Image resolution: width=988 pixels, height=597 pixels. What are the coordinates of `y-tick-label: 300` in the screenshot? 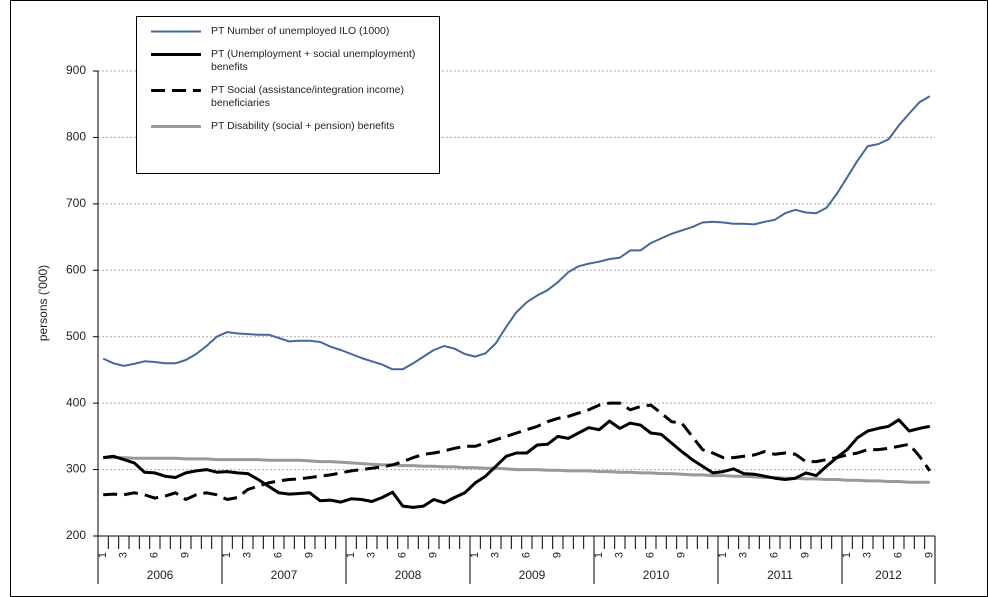 It's located at (76, 469).